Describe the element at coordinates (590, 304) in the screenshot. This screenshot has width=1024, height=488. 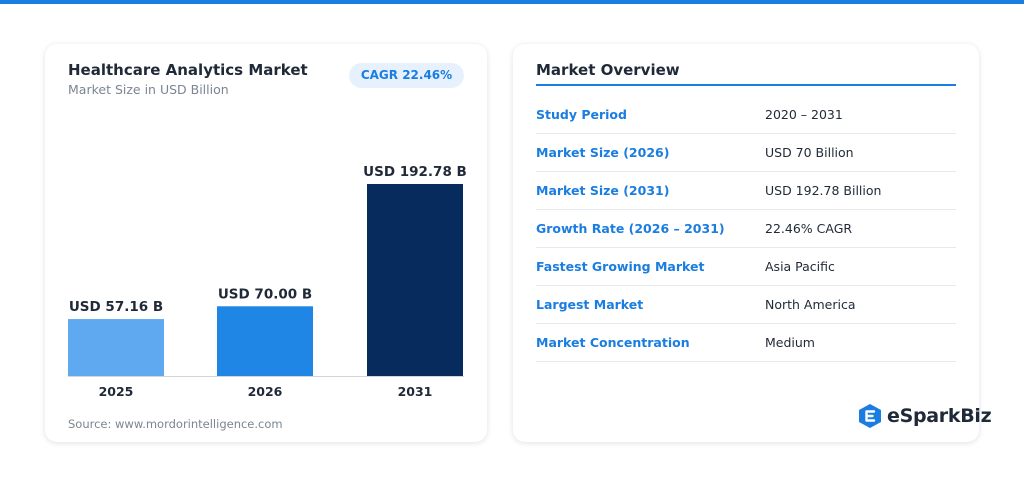
I see `overview-label: Largest Market` at that location.